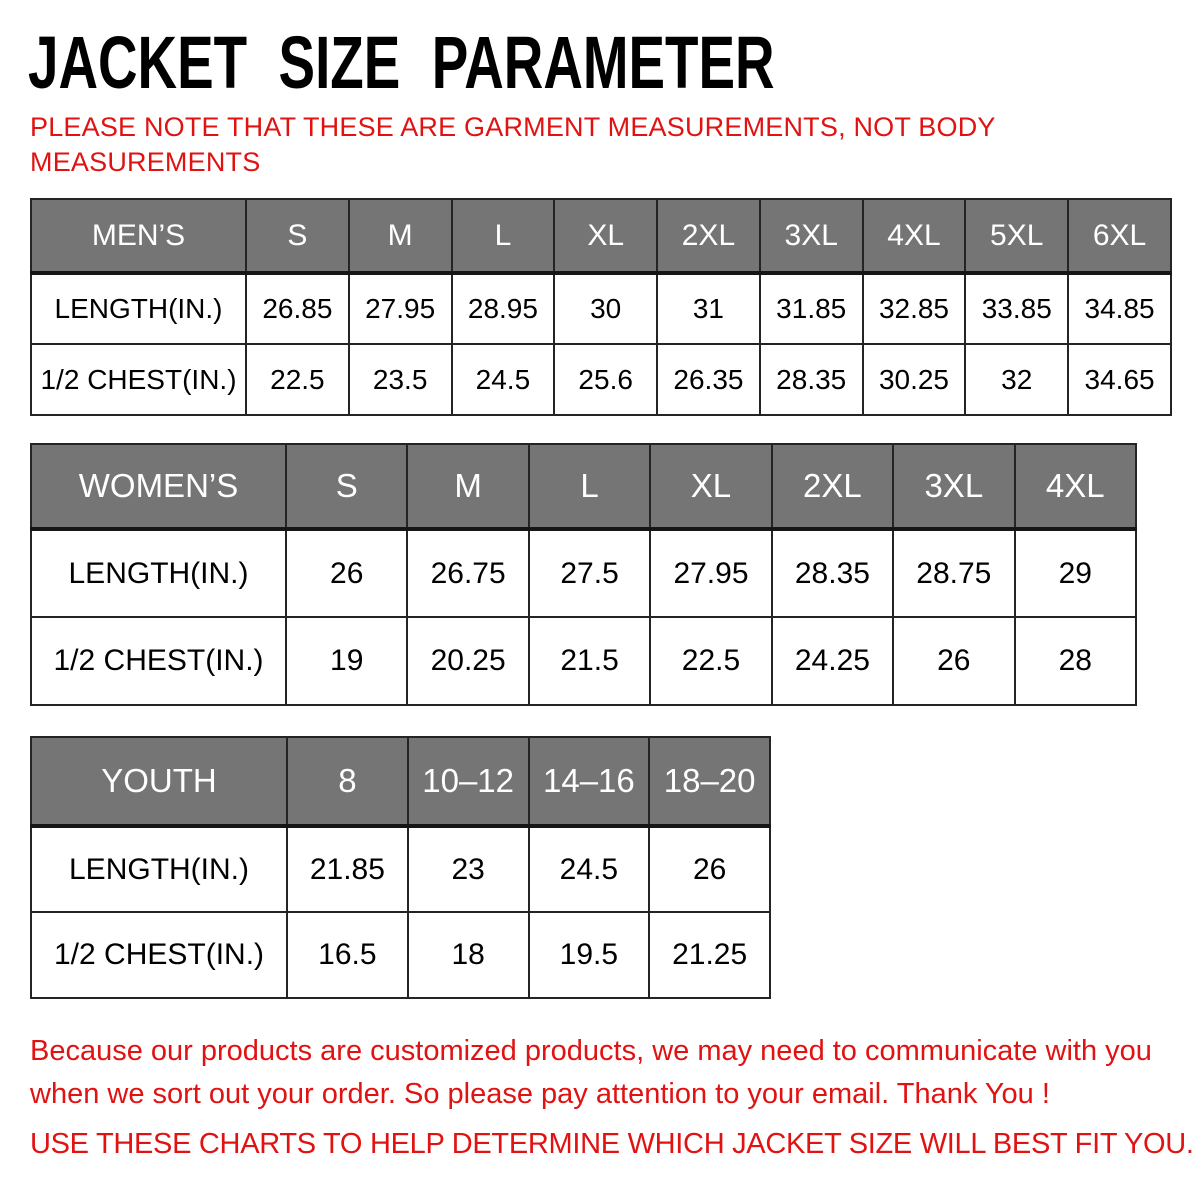 This screenshot has width=1200, height=1200. Describe the element at coordinates (589, 661) in the screenshot. I see `womens-value-cell: 21.5` at that location.